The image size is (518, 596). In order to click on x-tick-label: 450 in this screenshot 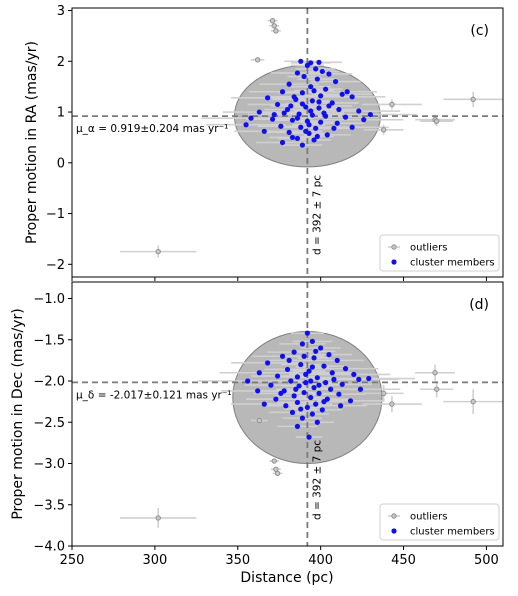, I will do `click(403, 560)`.